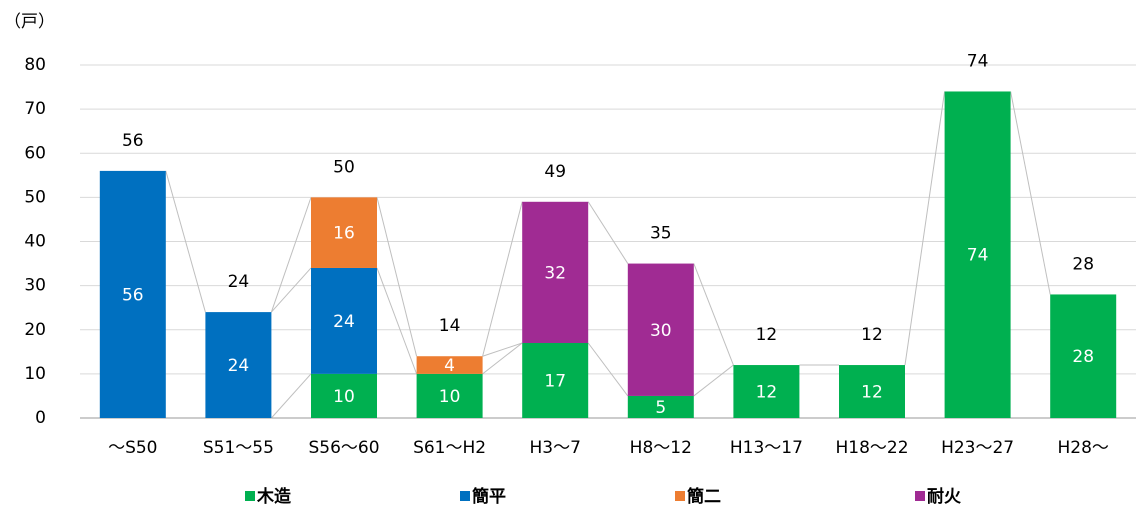 The width and height of the screenshot is (1144, 508). What do you see at coordinates (35, 242) in the screenshot?
I see `y-tick-label: 40` at bounding box center [35, 242].